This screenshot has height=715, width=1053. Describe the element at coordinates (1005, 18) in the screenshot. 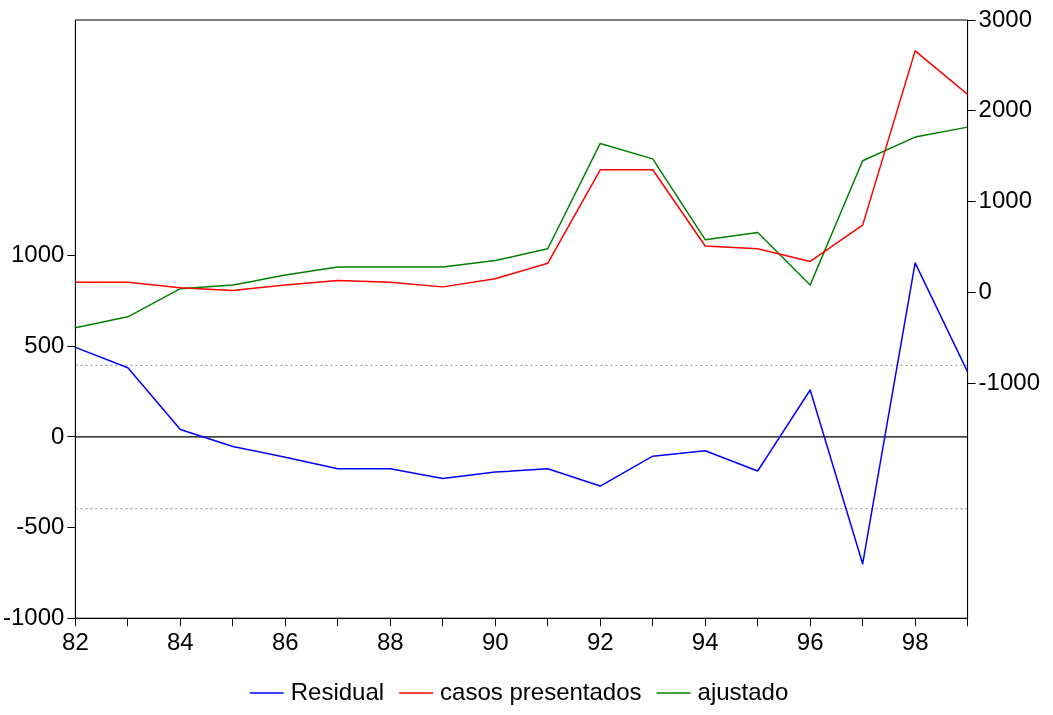

I see `y2-tick-label: 3000` at that location.